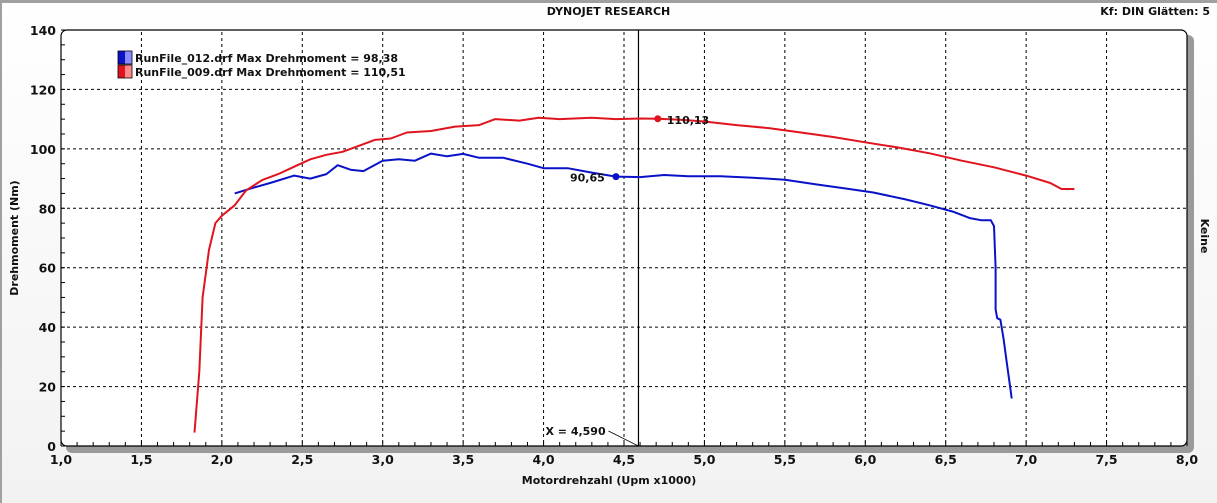 The image size is (1217, 503). Describe the element at coordinates (1026, 459) in the screenshot. I see `x-tick-label: 7,0` at that location.